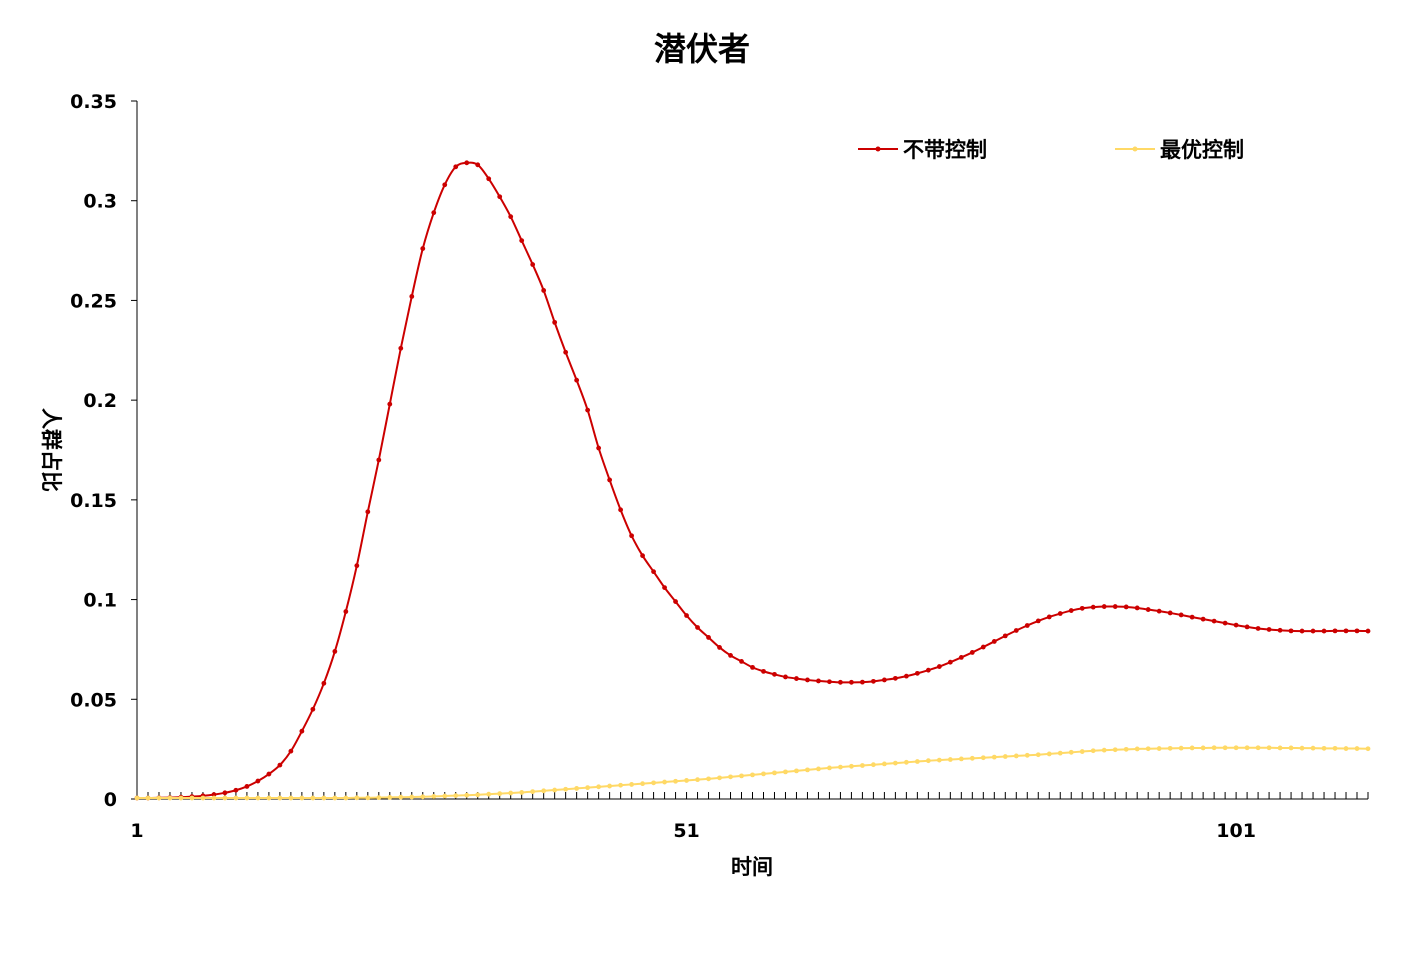 This screenshot has width=1404, height=962. What do you see at coordinates (136, 831) in the screenshot?
I see `x-tick-label: 1` at bounding box center [136, 831].